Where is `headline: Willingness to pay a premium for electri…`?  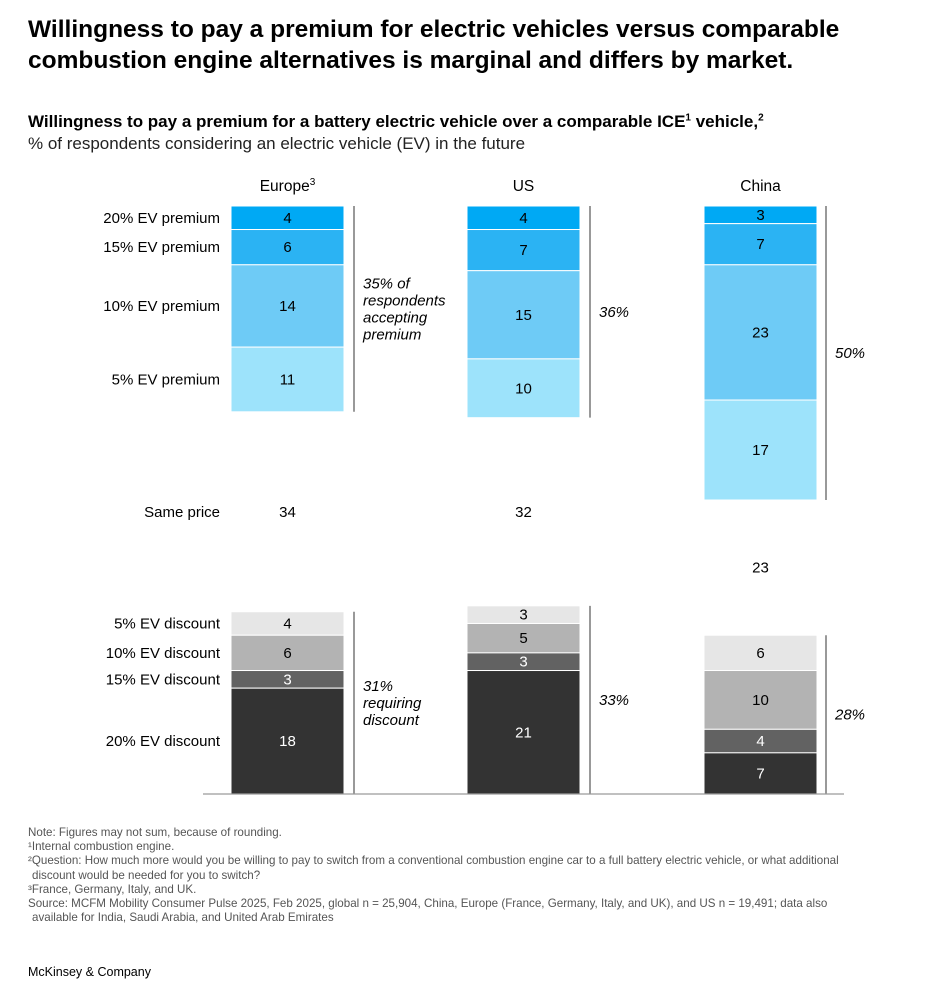 headline: Willingness to pay a premium for electri… is located at coordinates (434, 45).